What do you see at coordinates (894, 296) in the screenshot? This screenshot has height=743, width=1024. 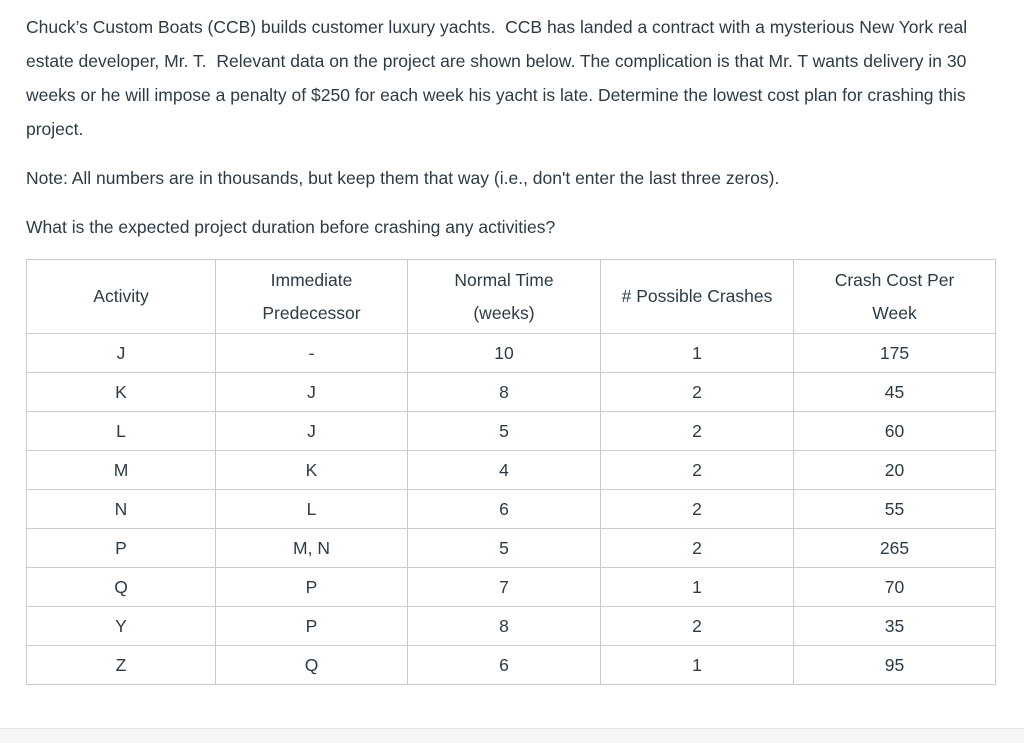 I see `header-crash-cost: Crash Cost Per Week` at bounding box center [894, 296].